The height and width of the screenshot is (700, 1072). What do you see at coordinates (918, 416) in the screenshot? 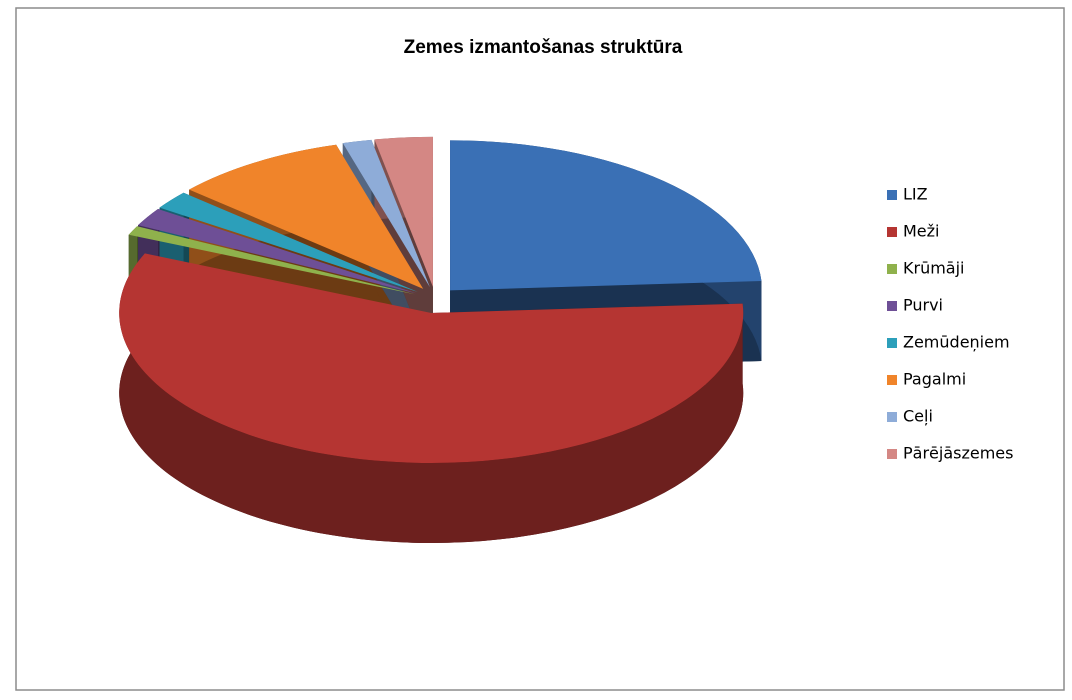
I see `legend-label: Ceļi` at bounding box center [918, 416].